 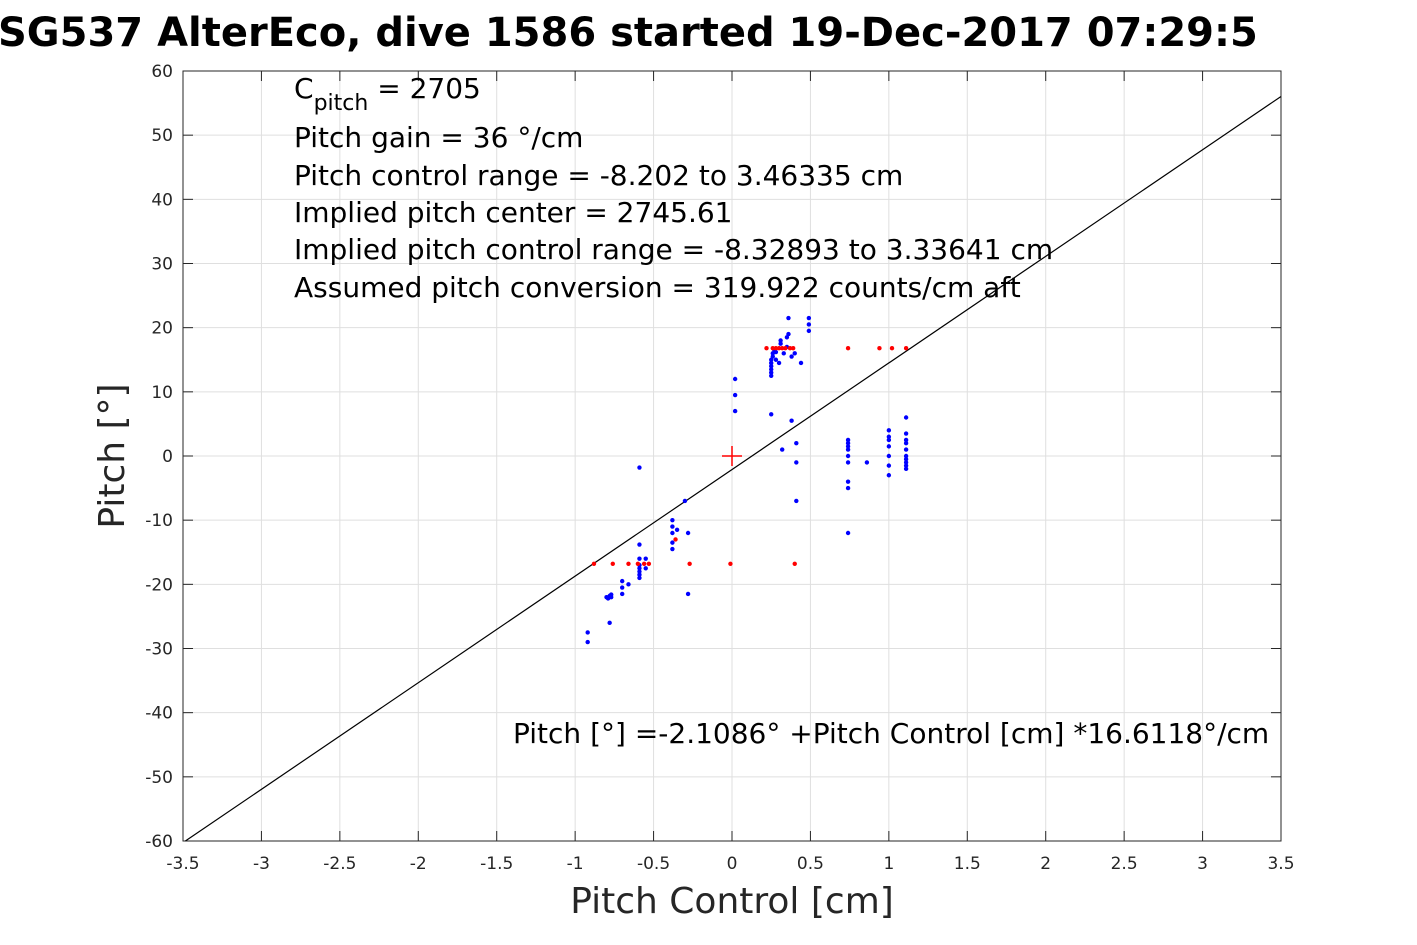 I want to click on annotation-c-pitch-main: C, so click(x=304, y=88).